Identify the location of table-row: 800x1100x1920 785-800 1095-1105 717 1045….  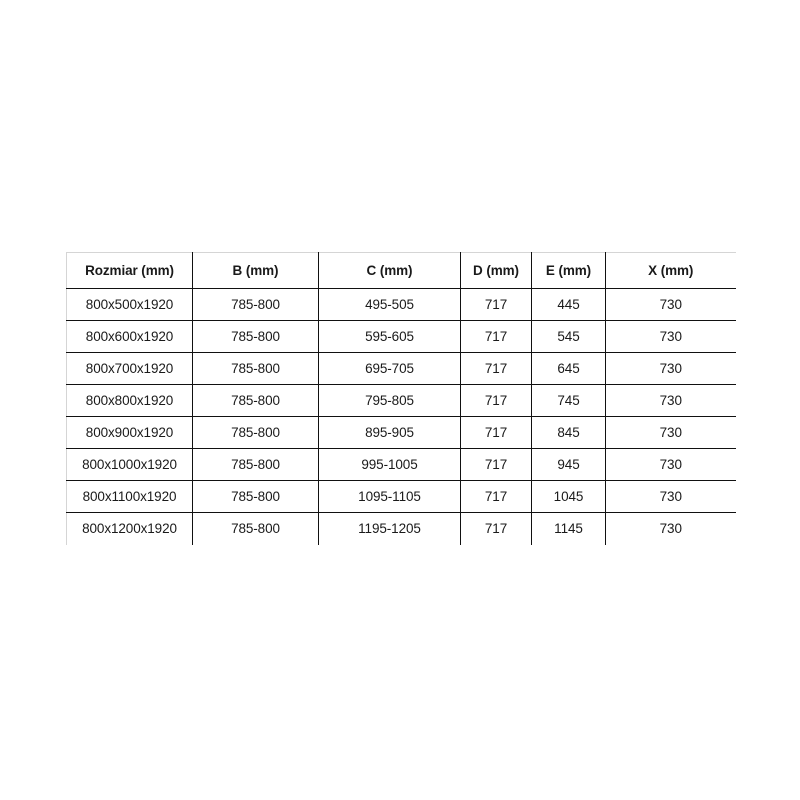
(401, 496).